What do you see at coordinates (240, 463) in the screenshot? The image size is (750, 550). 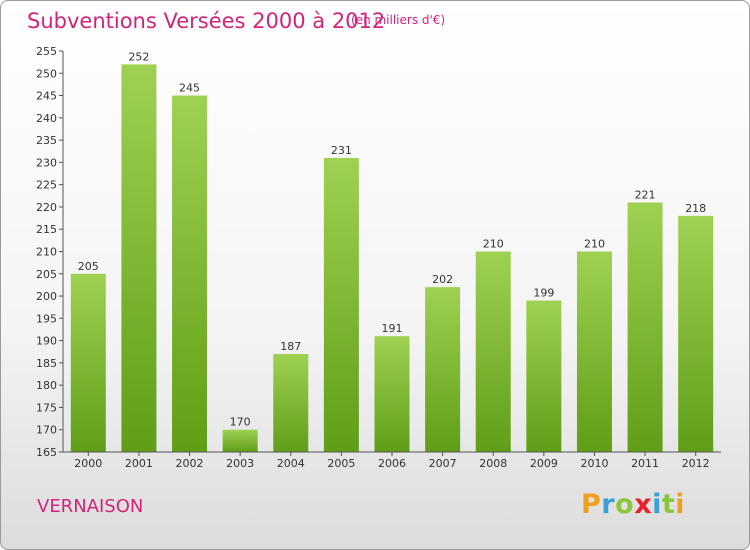 I see `x-tick-label: 2003` at bounding box center [240, 463].